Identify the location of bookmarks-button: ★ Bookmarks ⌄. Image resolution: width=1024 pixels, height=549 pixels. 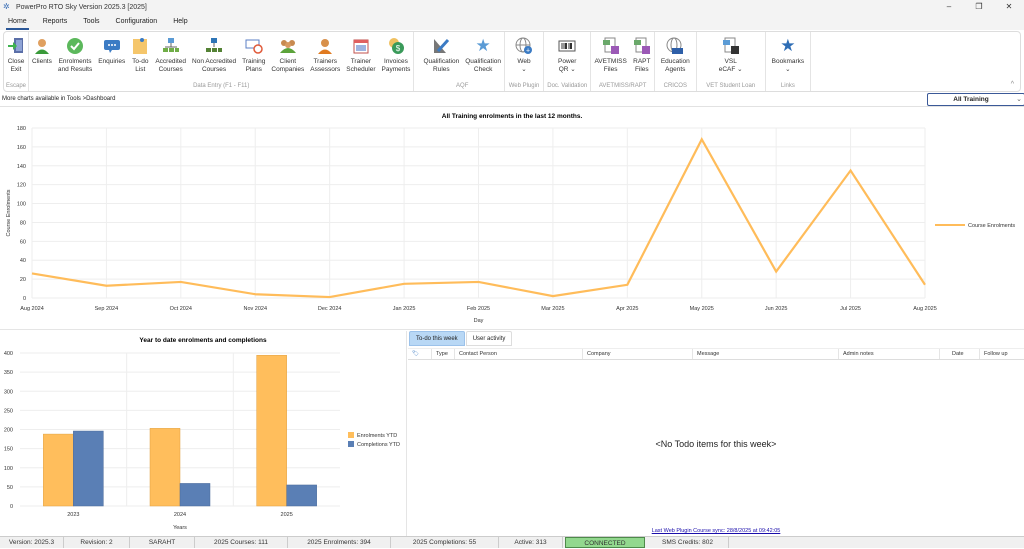
(788, 55).